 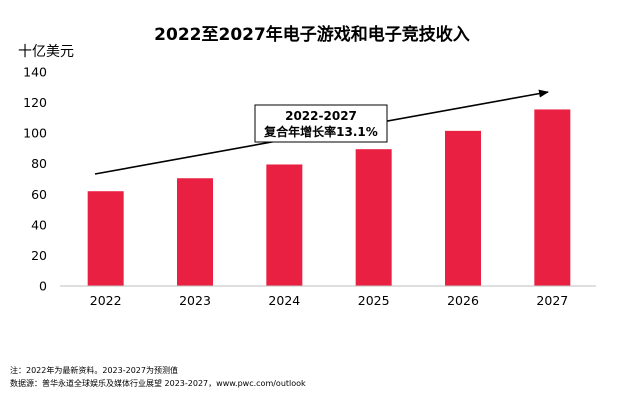 What do you see at coordinates (39, 224) in the screenshot?
I see `y-tick-label: 40` at bounding box center [39, 224].